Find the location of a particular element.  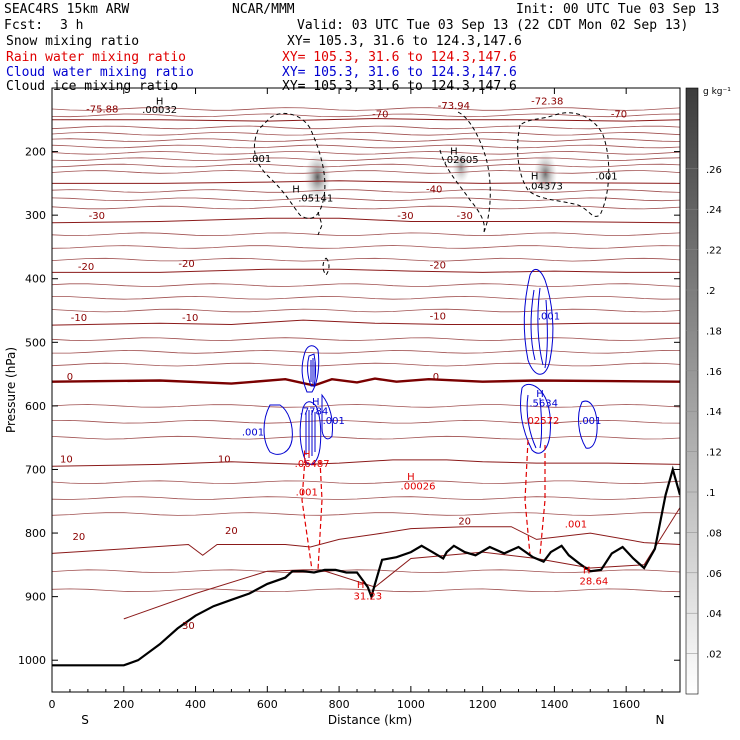

contour-label-35: .001 is located at coordinates (590, 421).